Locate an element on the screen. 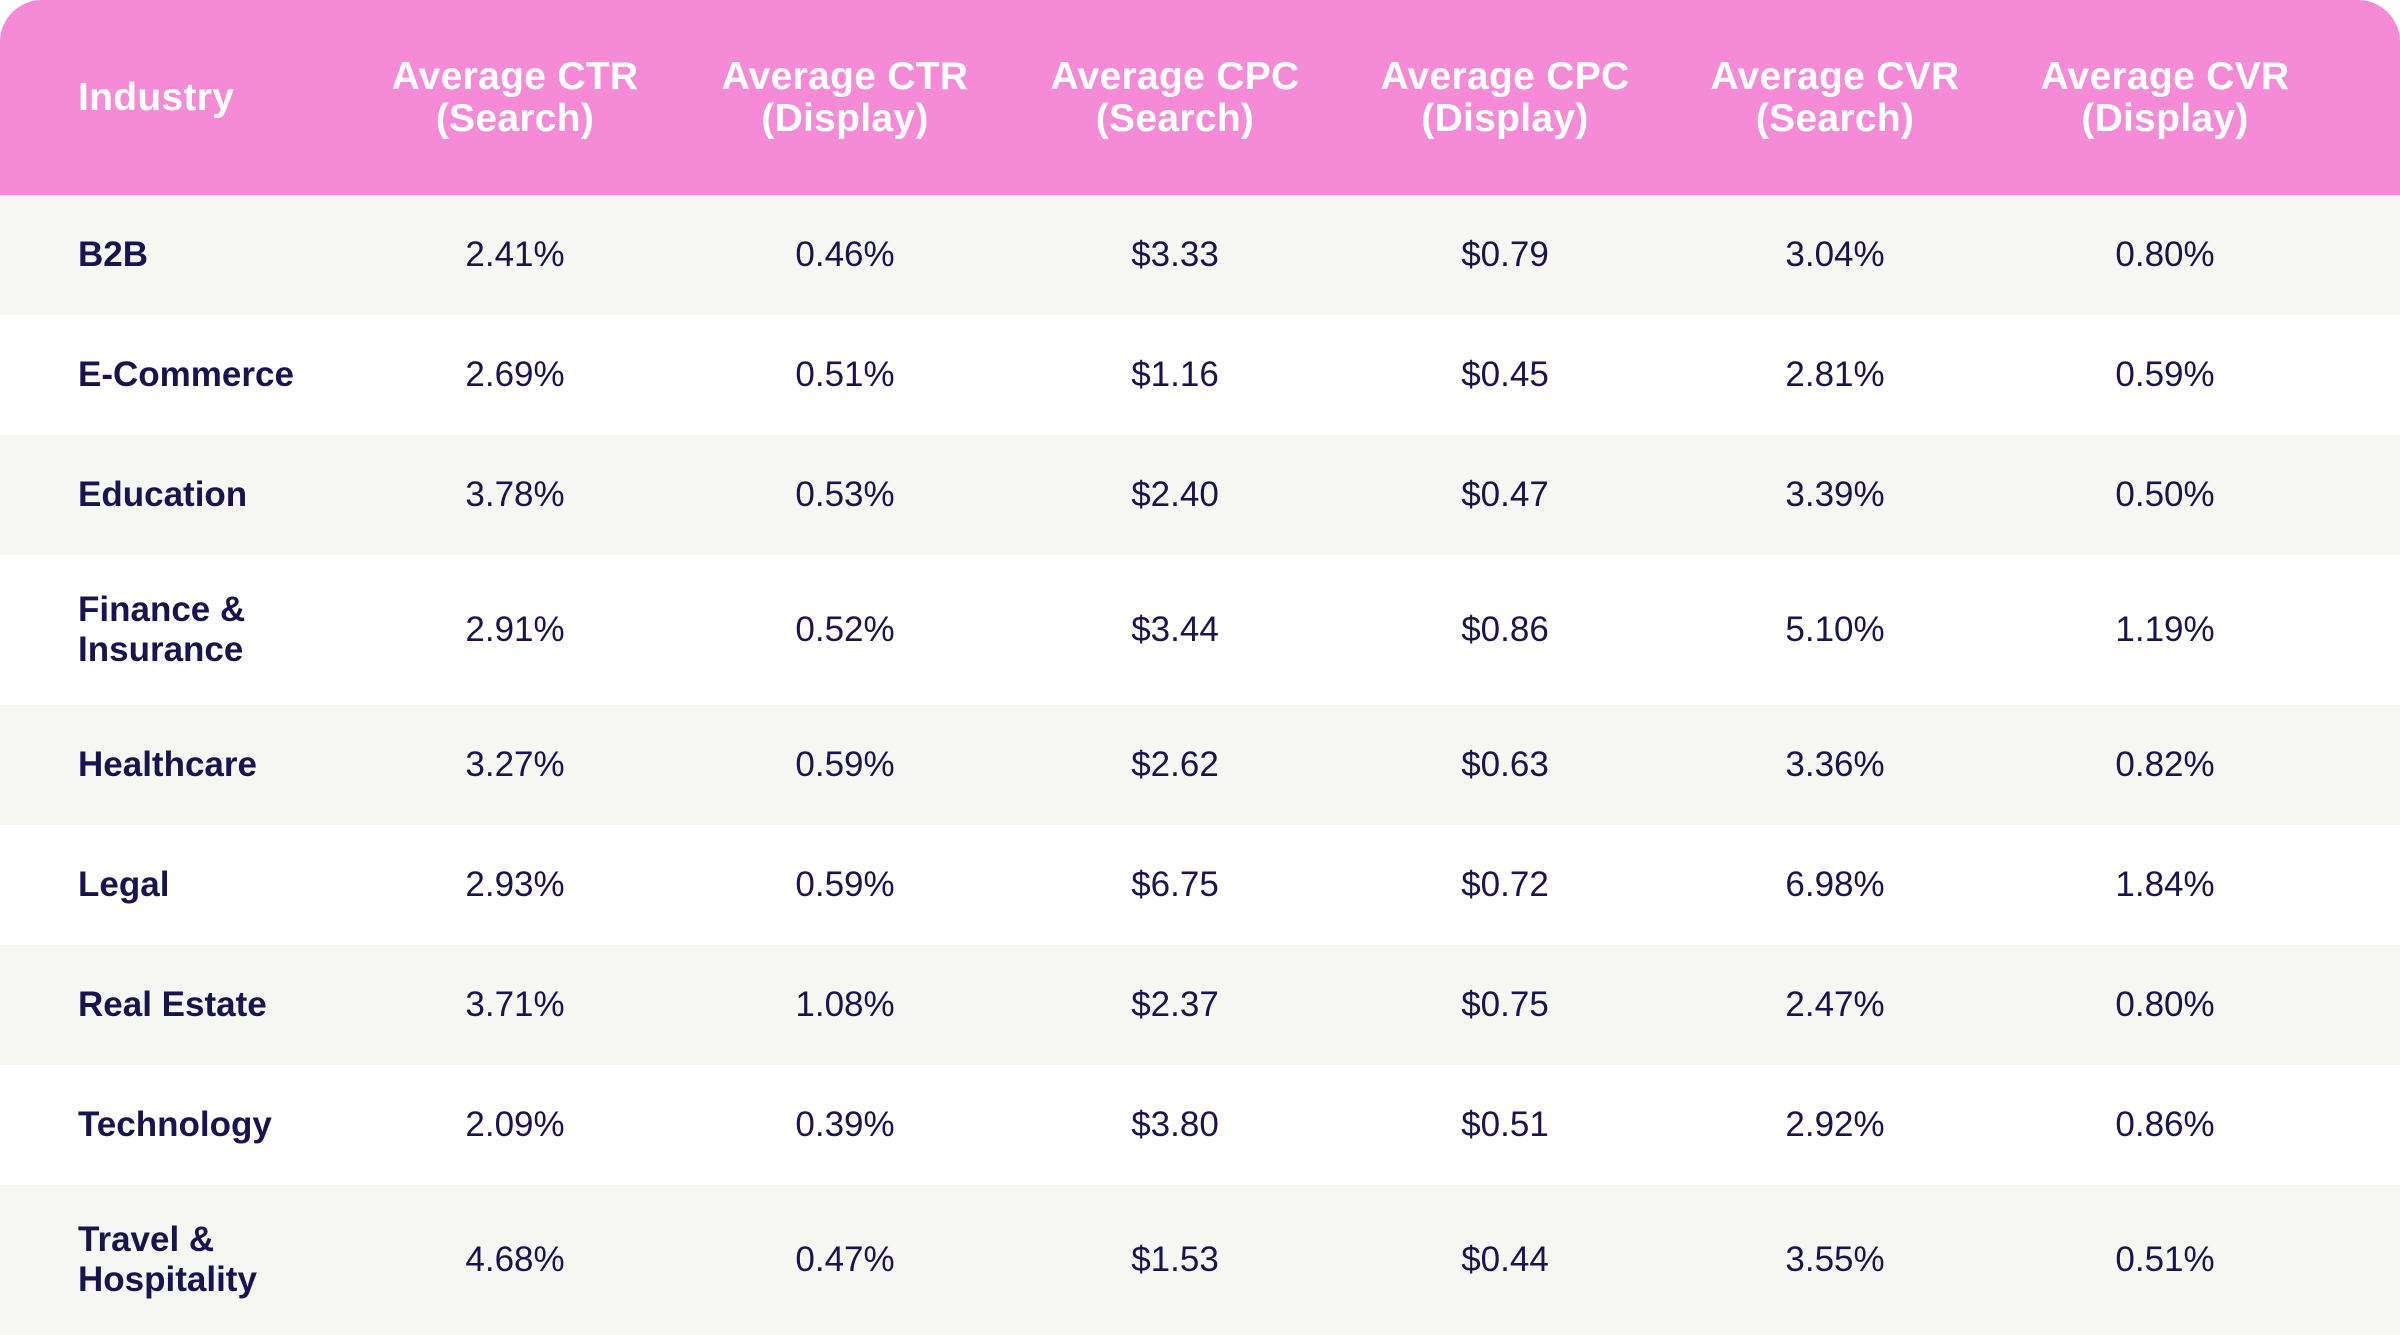 This screenshot has width=2400, height=1335. column-header-ctr-display: Average CTR (Display) is located at coordinates (845, 97).